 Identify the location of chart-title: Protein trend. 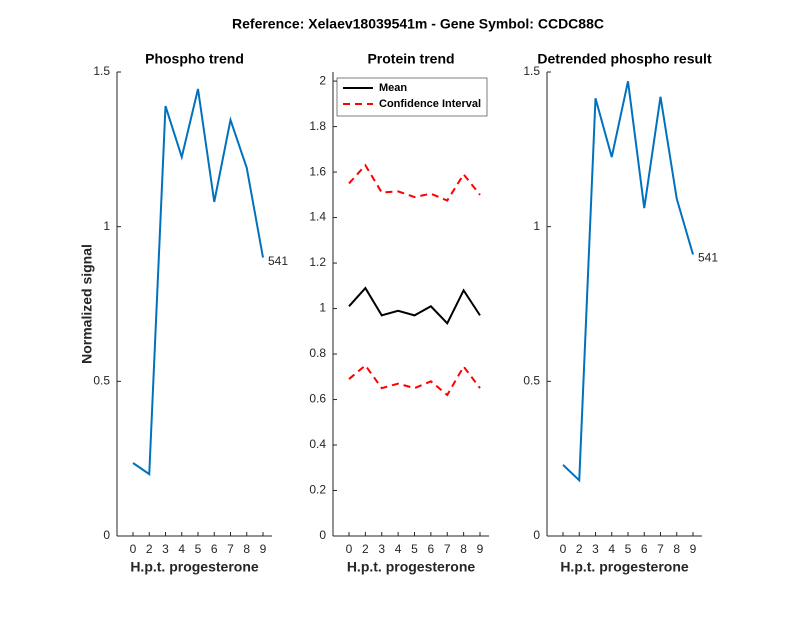
(410, 59).